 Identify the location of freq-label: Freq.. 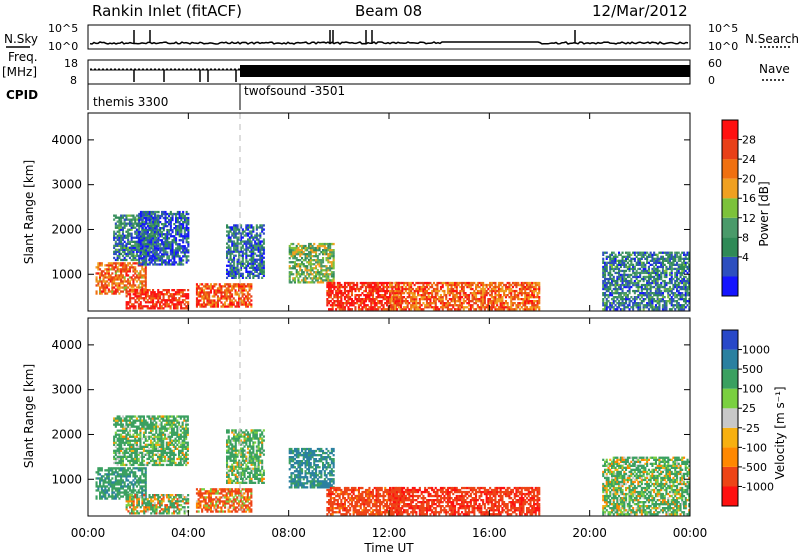
(23, 57).